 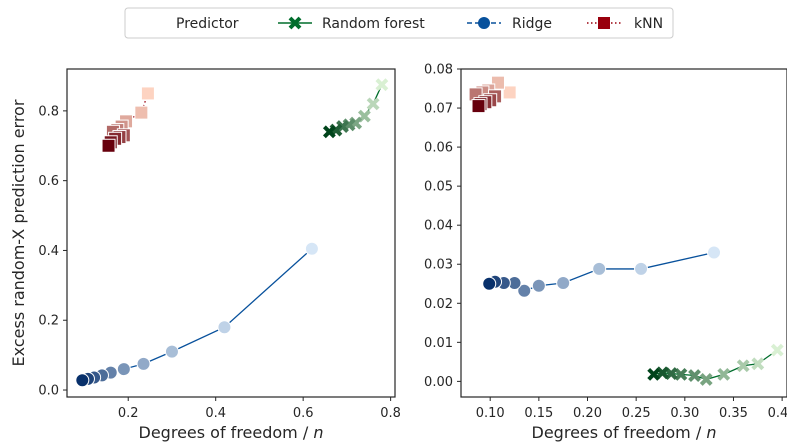 I want to click on right-x-tick-label: 0.20, so click(x=587, y=413).